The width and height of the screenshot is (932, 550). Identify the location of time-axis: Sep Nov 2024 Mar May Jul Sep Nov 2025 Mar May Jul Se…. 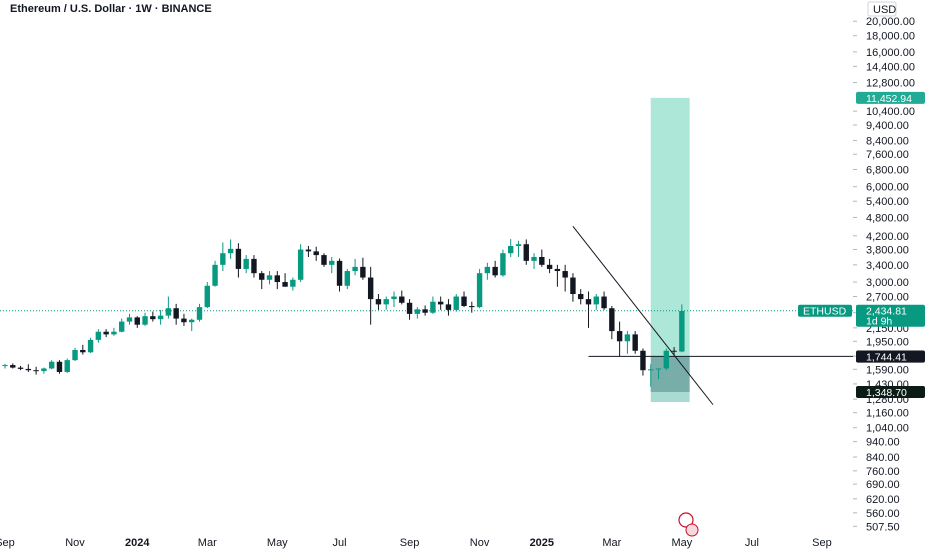
(416, 543).